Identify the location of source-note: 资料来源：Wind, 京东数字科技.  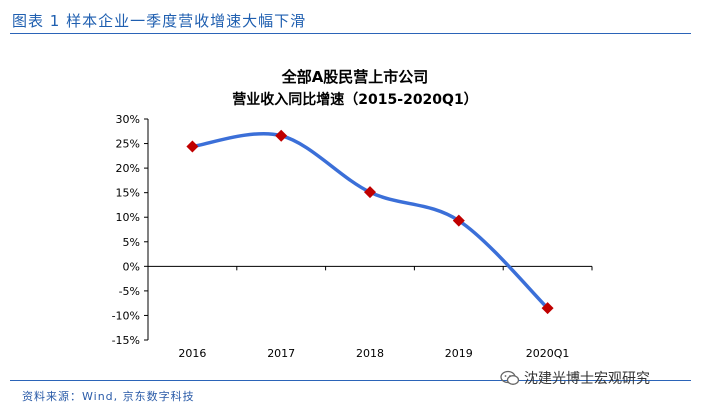
(108, 396).